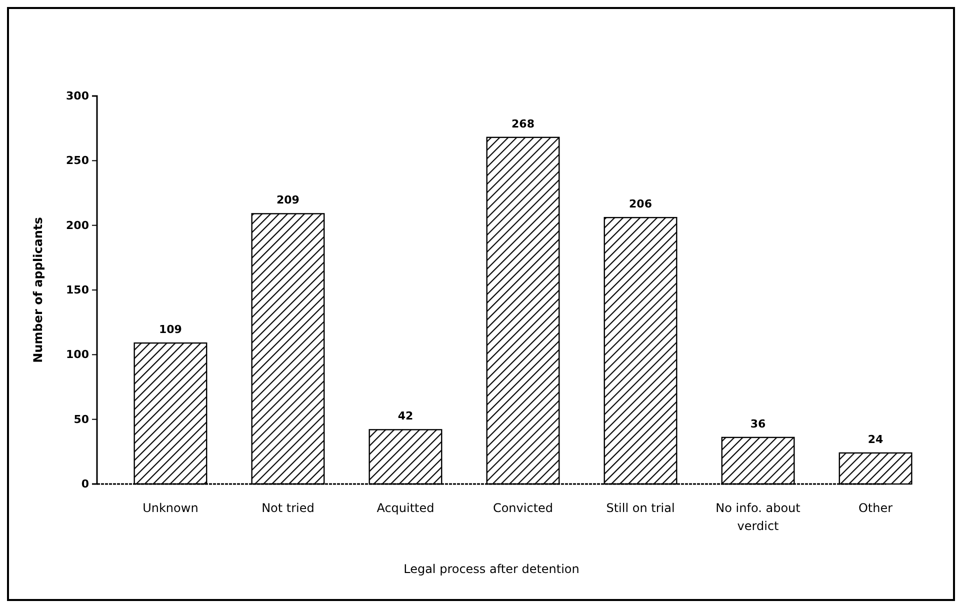 The height and width of the screenshot is (608, 962). What do you see at coordinates (288, 508) in the screenshot?
I see `x-tick-label: Not tried` at bounding box center [288, 508].